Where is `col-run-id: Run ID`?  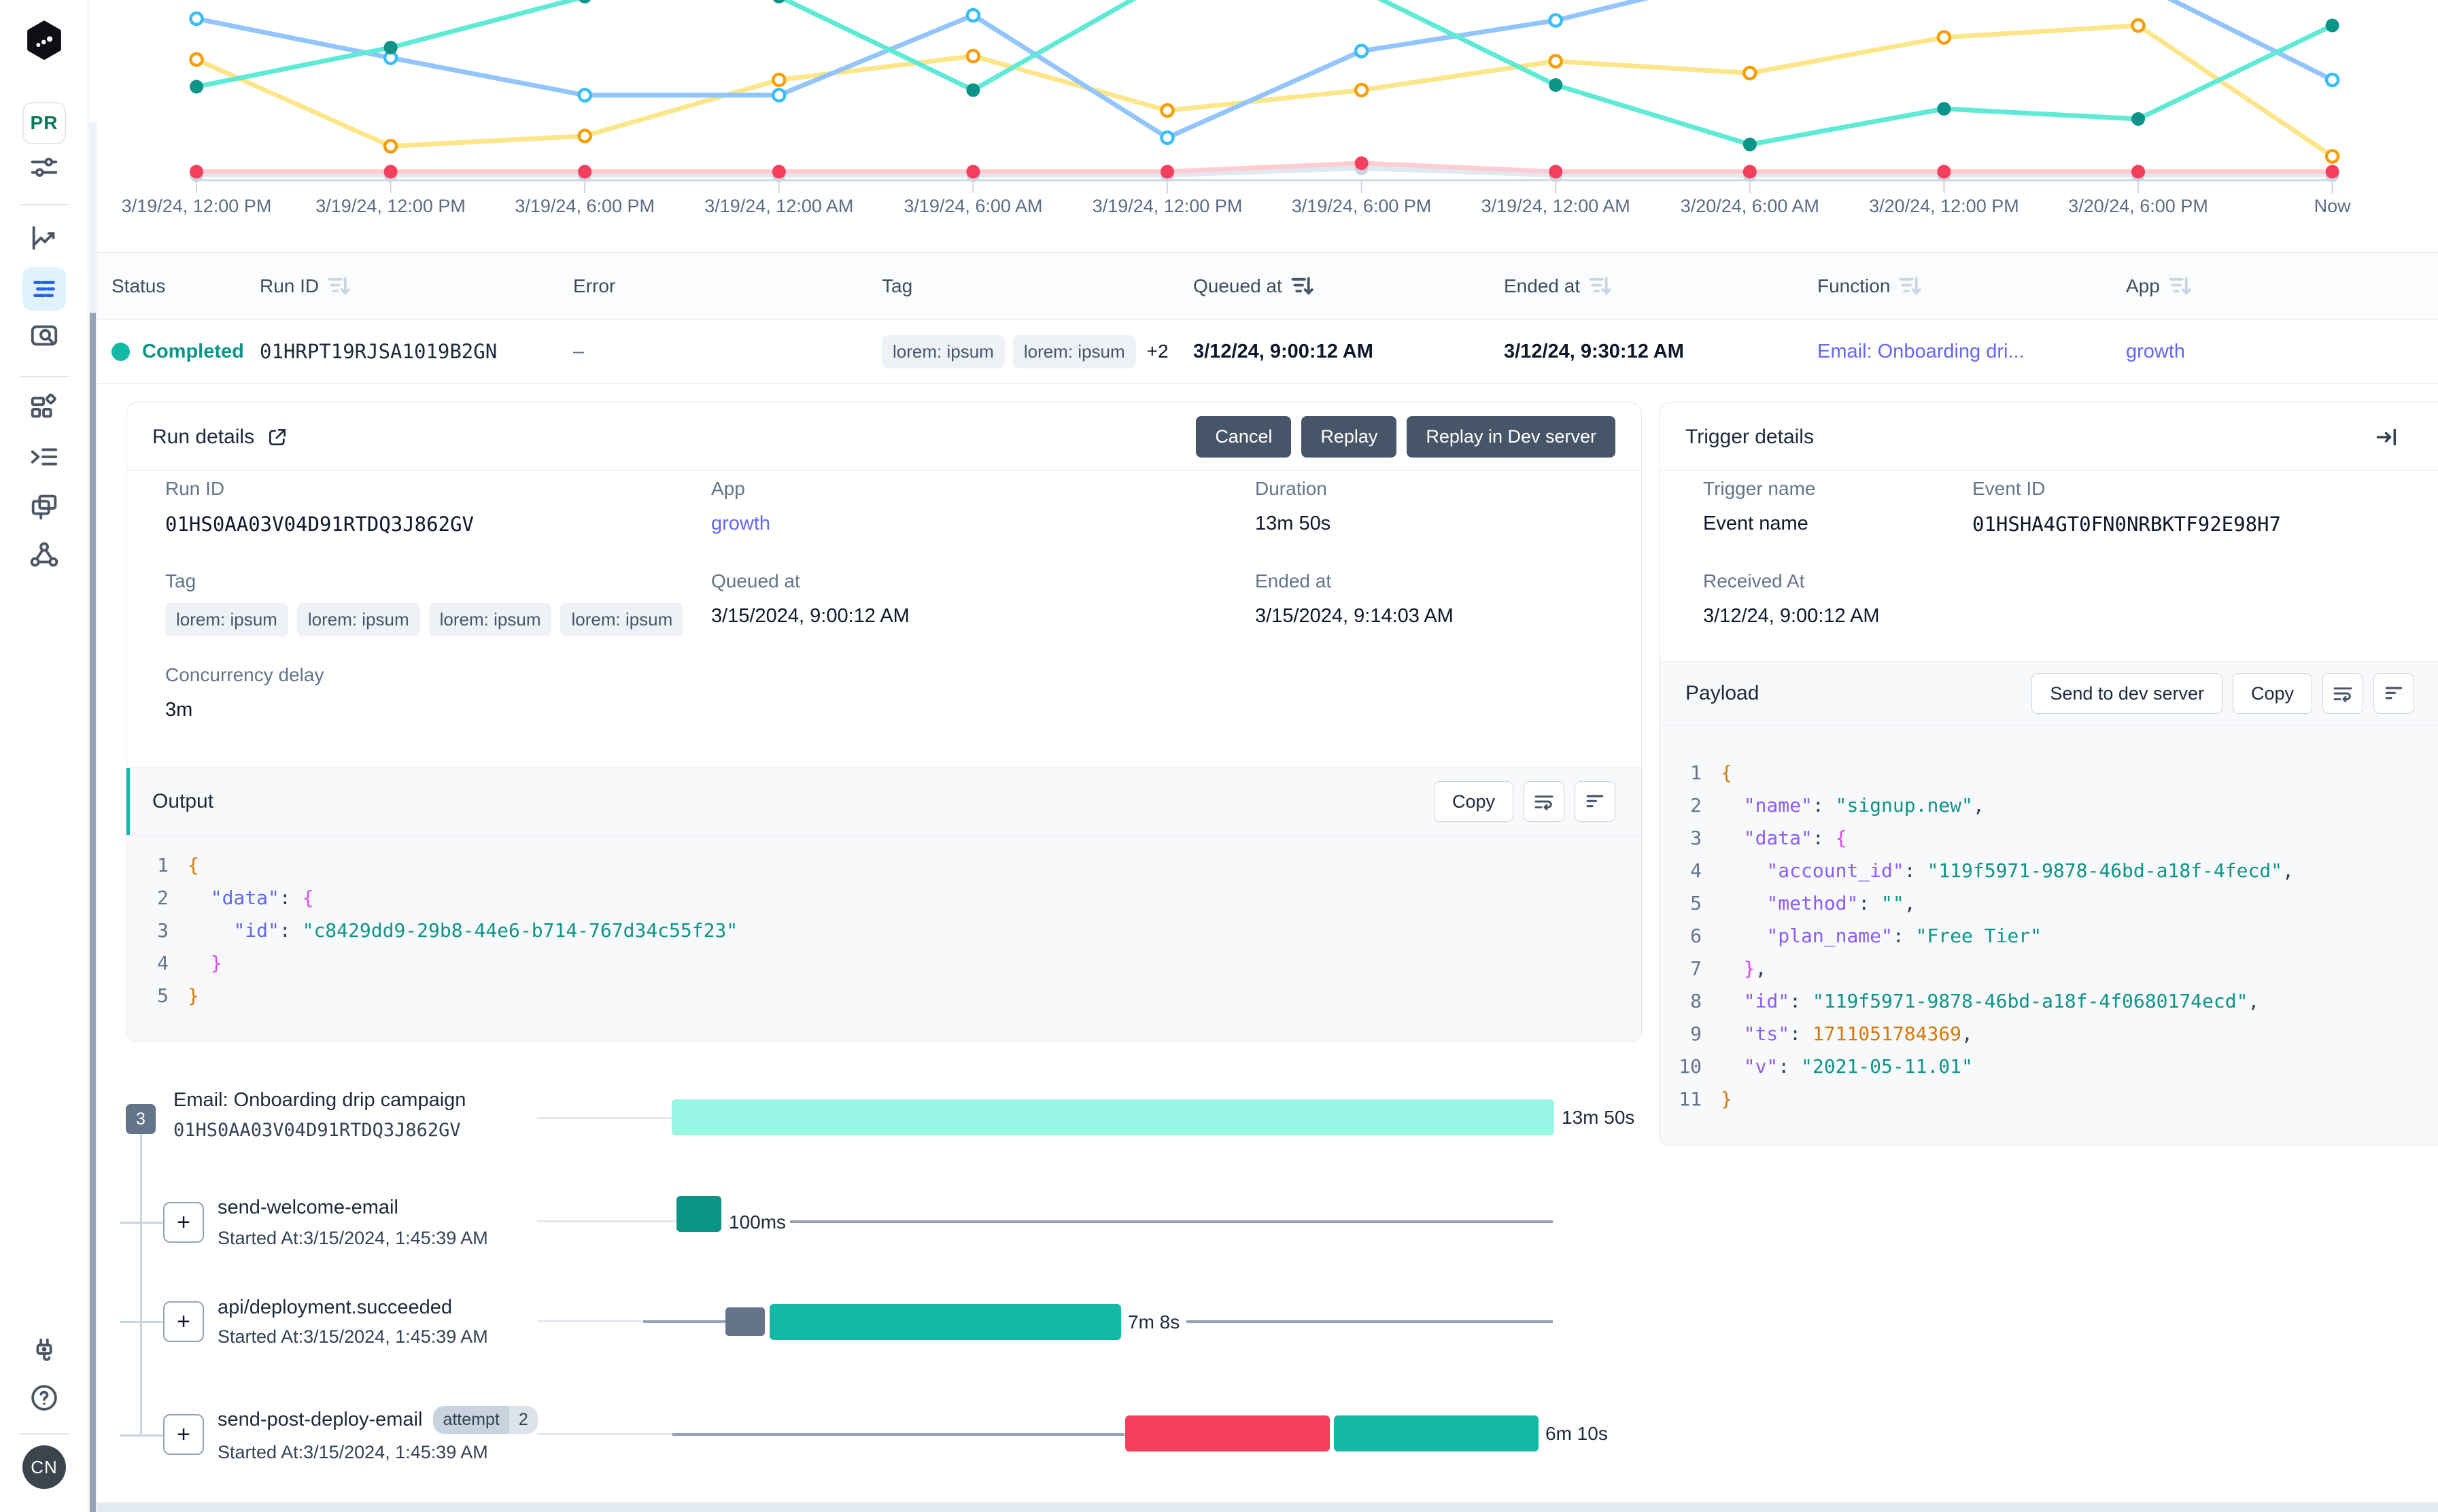
col-run-id: Run ID is located at coordinates (416, 286).